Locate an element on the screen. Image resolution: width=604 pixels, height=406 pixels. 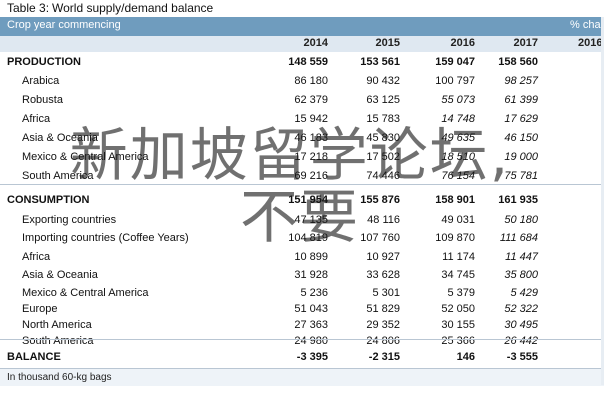
row-value: 55 073 is located at coordinates (458, 100).